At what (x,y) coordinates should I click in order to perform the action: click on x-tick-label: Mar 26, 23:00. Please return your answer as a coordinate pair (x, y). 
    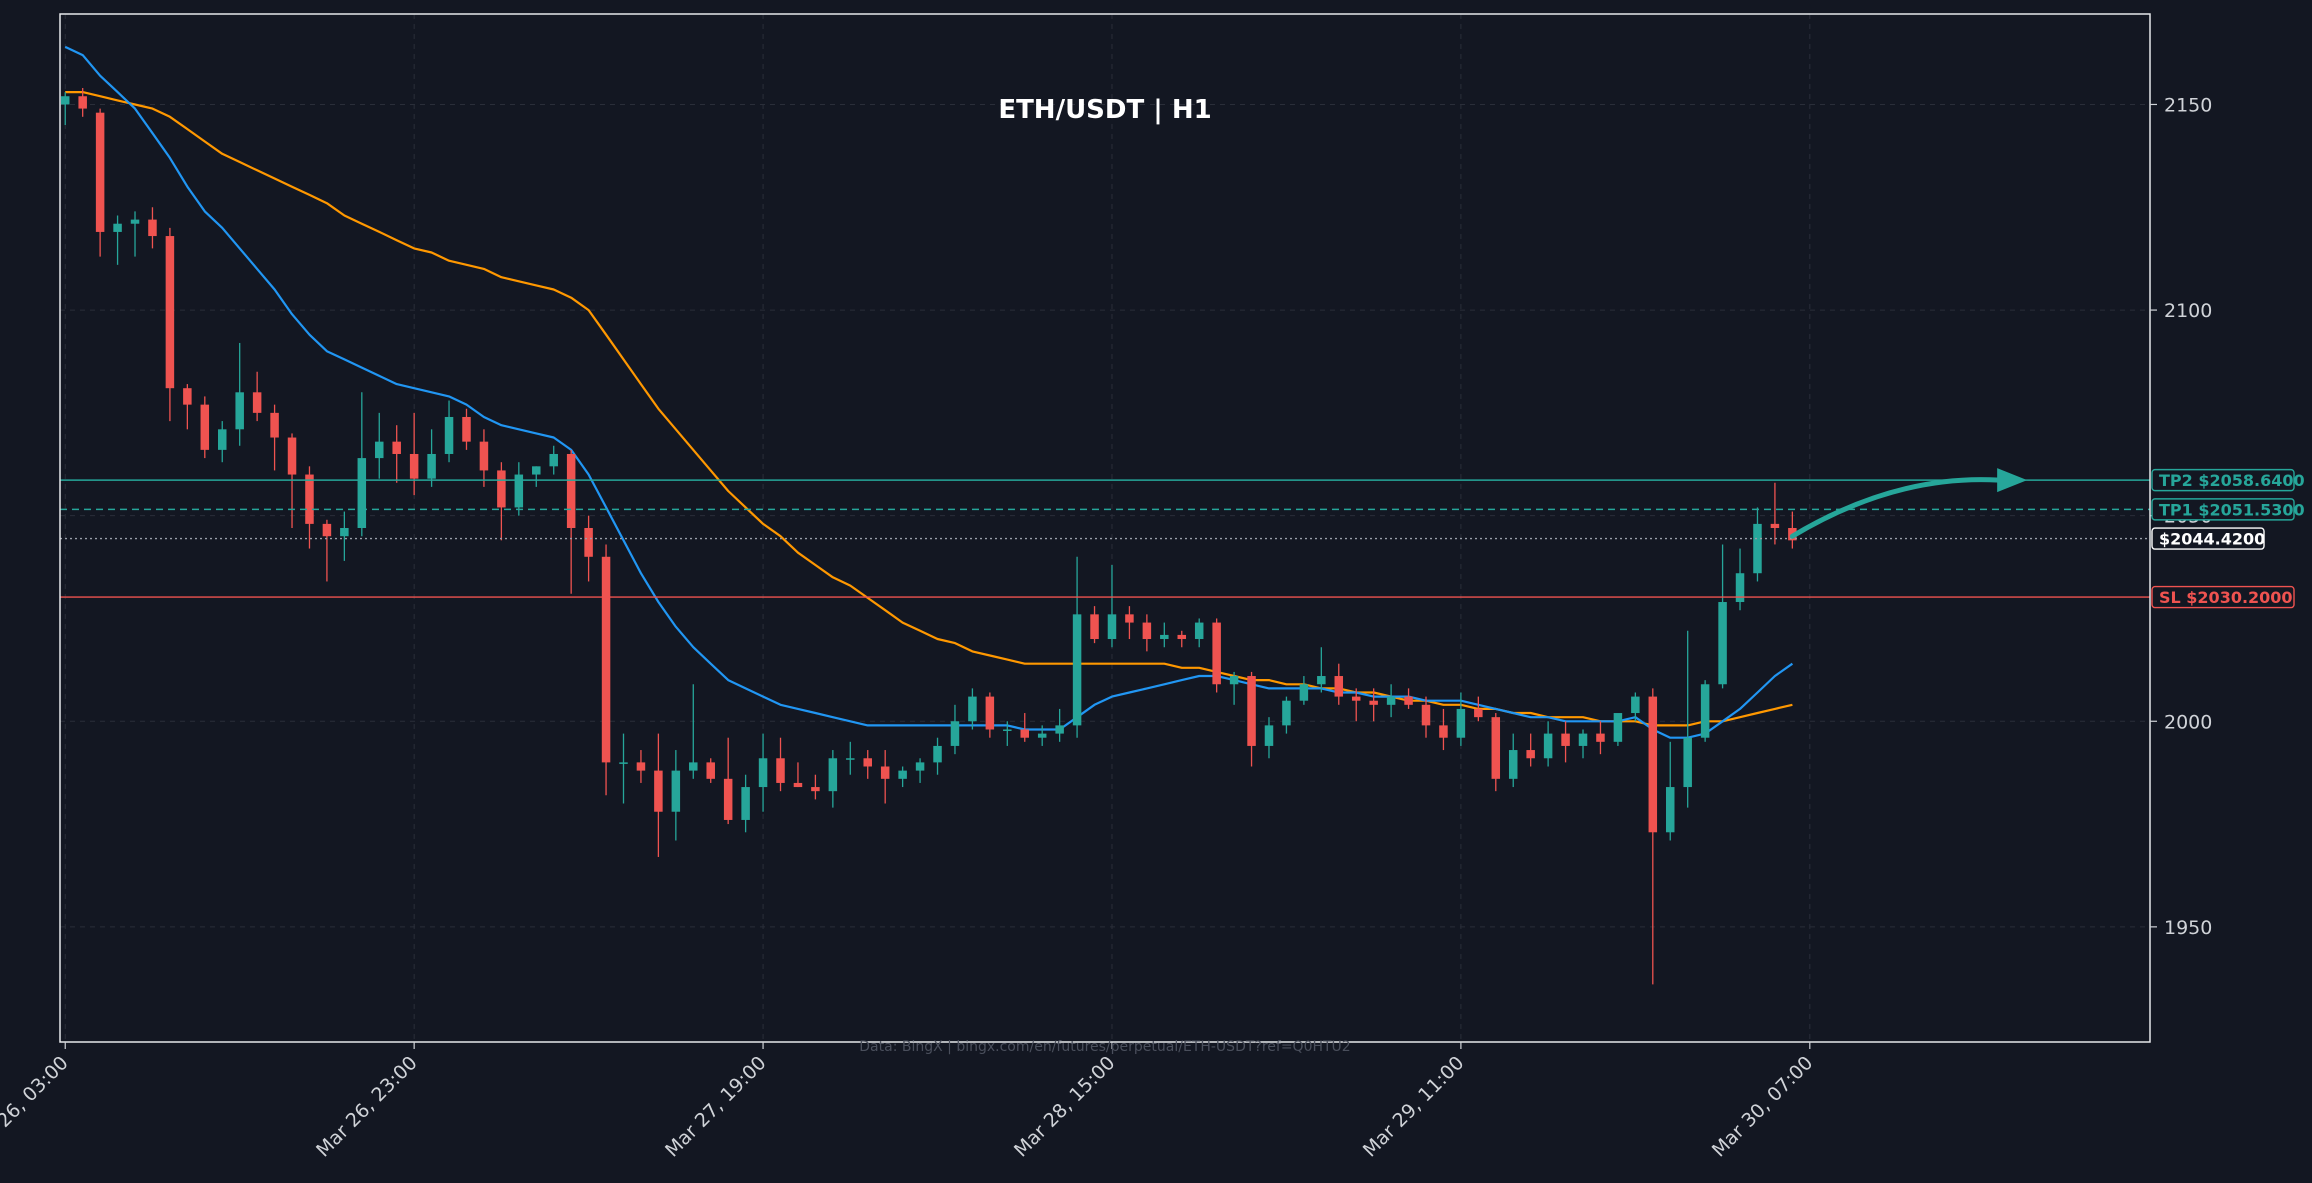
    Looking at the image, I should click on (367, 1107).